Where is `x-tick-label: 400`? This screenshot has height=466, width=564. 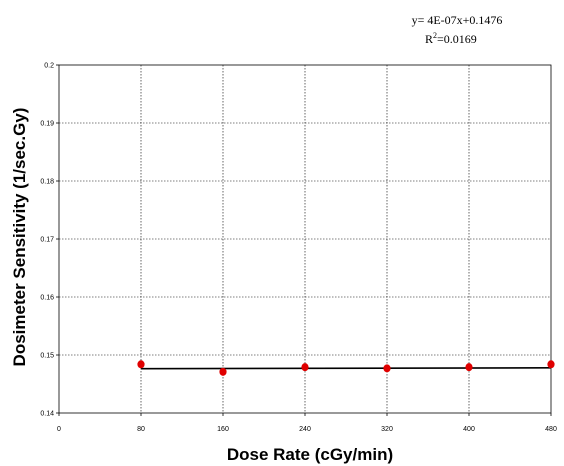
x-tick-label: 400 is located at coordinates (469, 429).